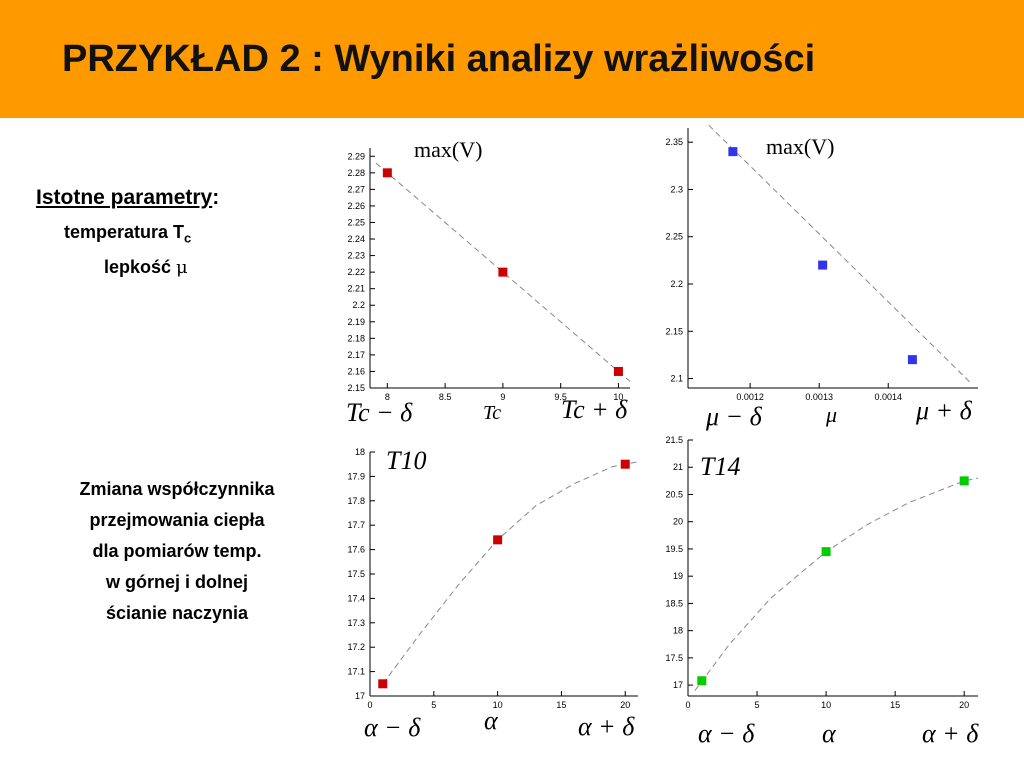 This screenshot has height=768, width=1024. I want to click on y-tick-label: 17.8, so click(356, 501).